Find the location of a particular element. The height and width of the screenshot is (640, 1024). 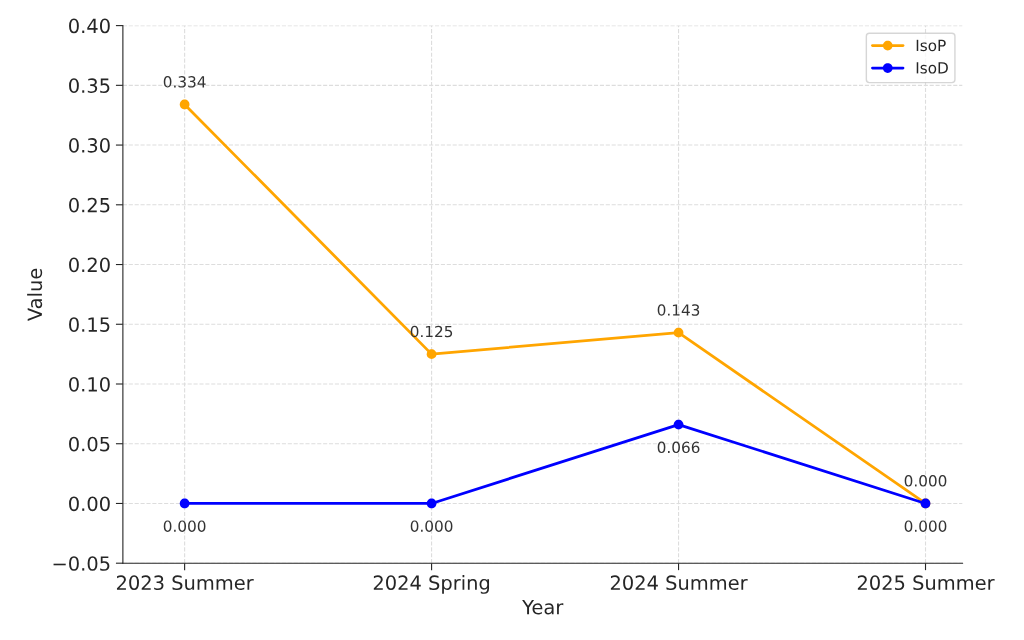

y-axis-title: Value is located at coordinates (35, 294).